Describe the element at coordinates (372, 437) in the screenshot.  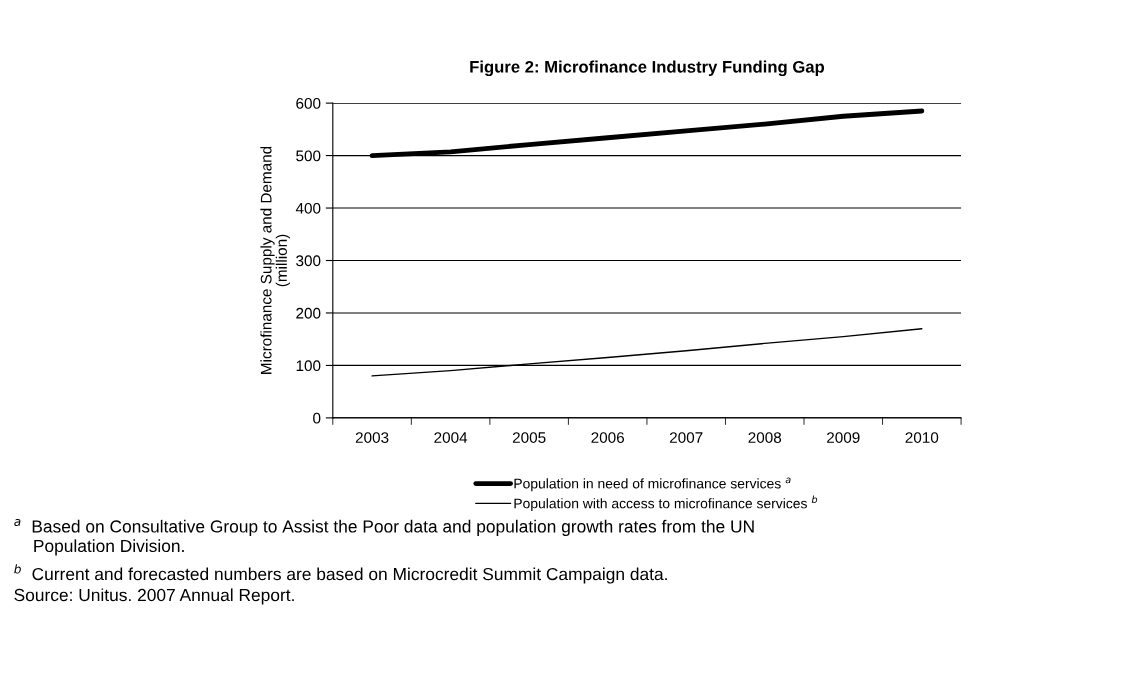
I see `x-tick-label: 2003` at that location.